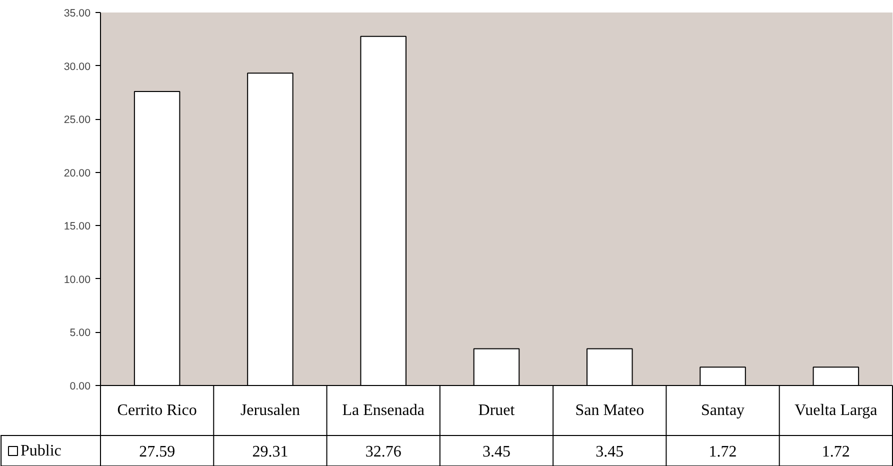 The image size is (893, 466). What do you see at coordinates (497, 410) in the screenshot?
I see `x-tick-label: Druet` at bounding box center [497, 410].